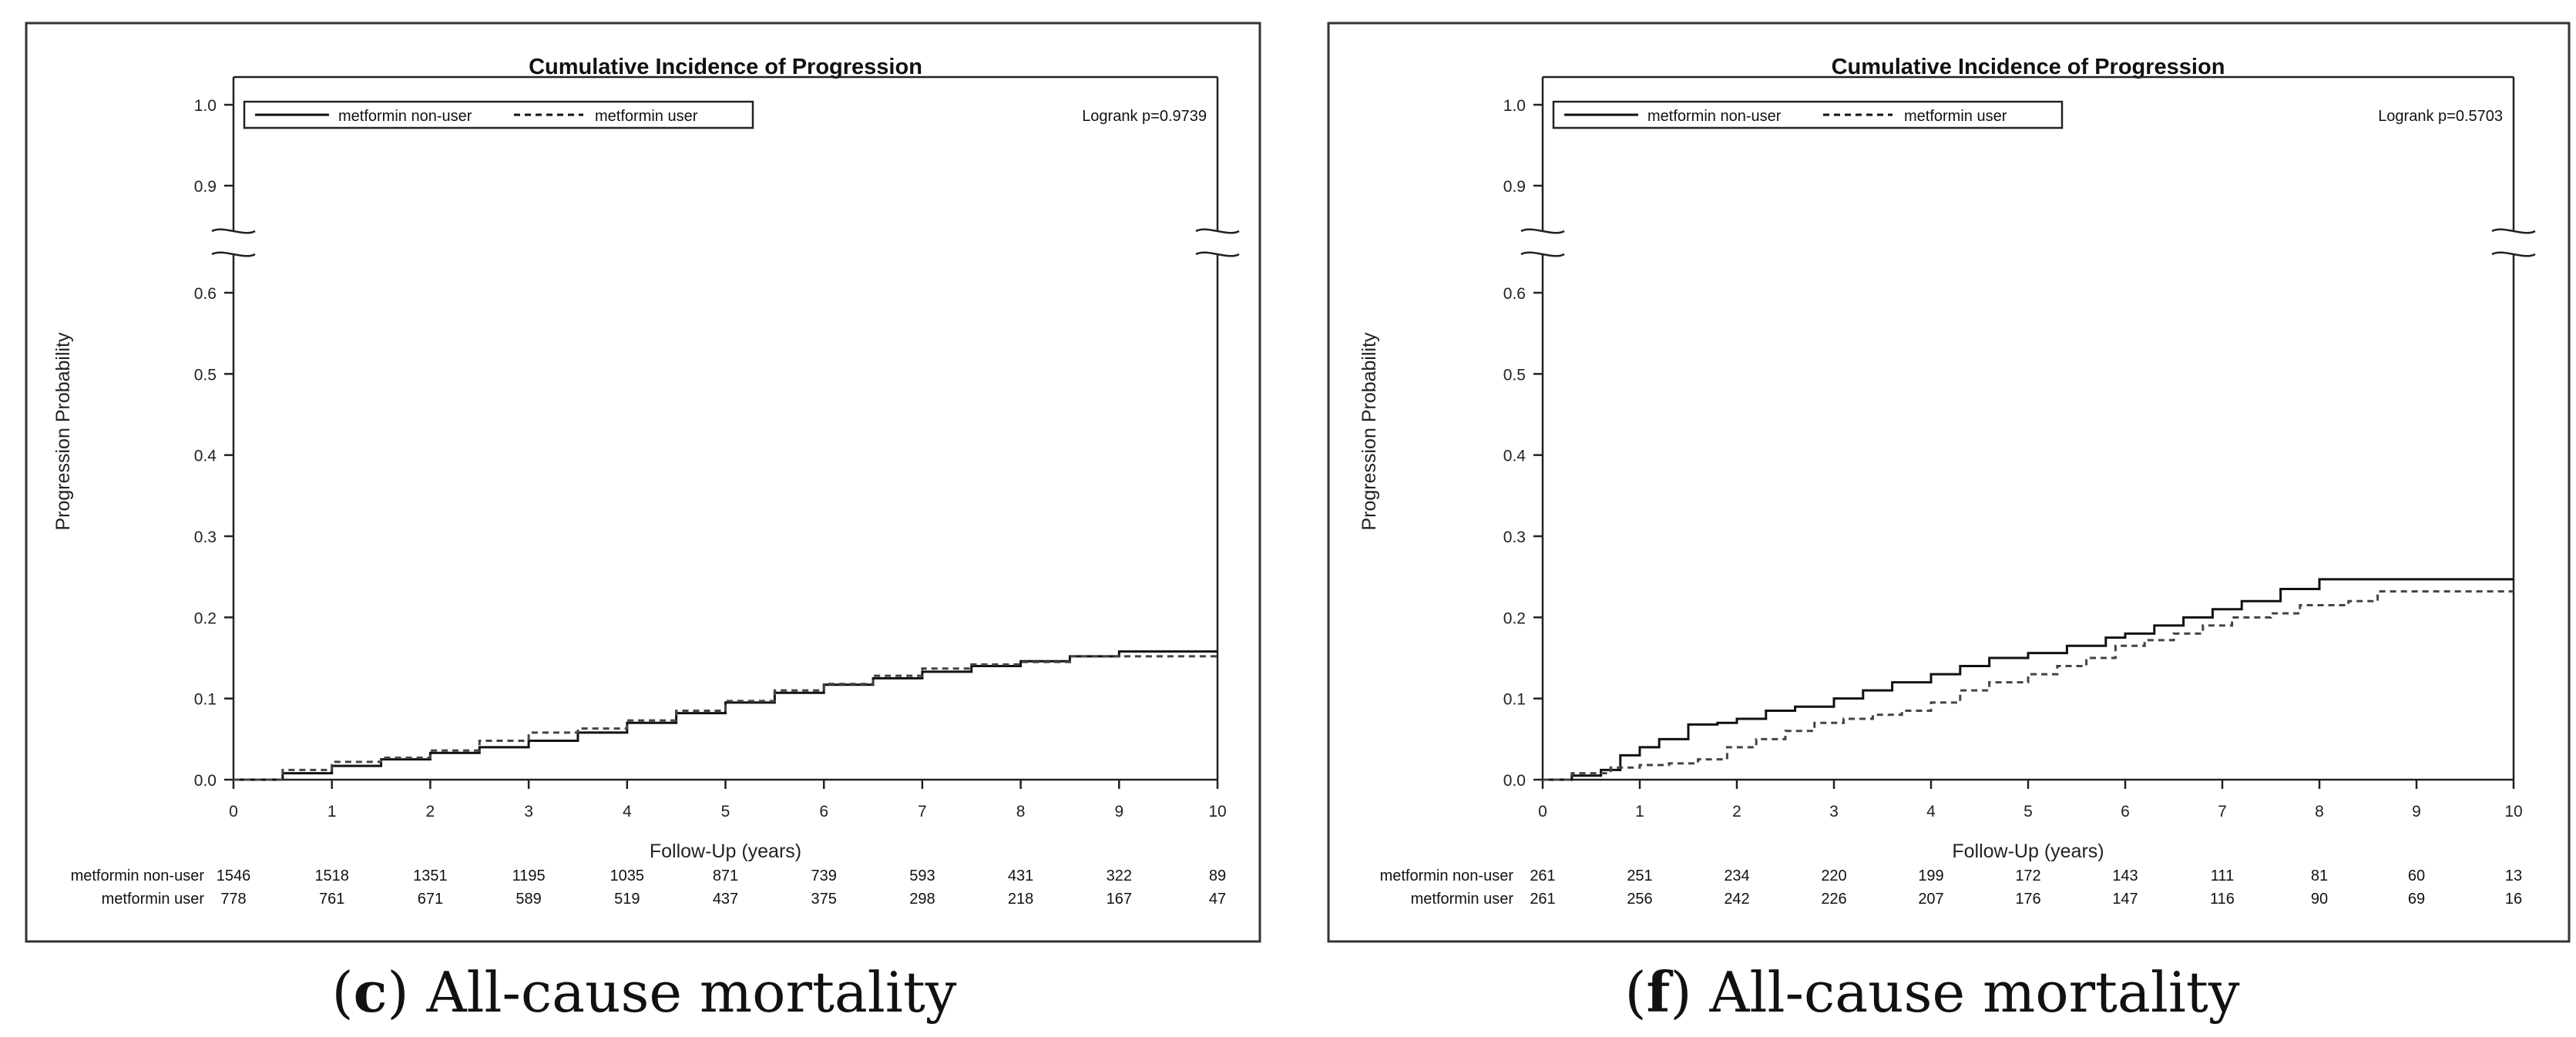 This screenshot has height=1037, width=2576. What do you see at coordinates (1020, 876) in the screenshot?
I see `risk-cell-c: 431` at bounding box center [1020, 876].